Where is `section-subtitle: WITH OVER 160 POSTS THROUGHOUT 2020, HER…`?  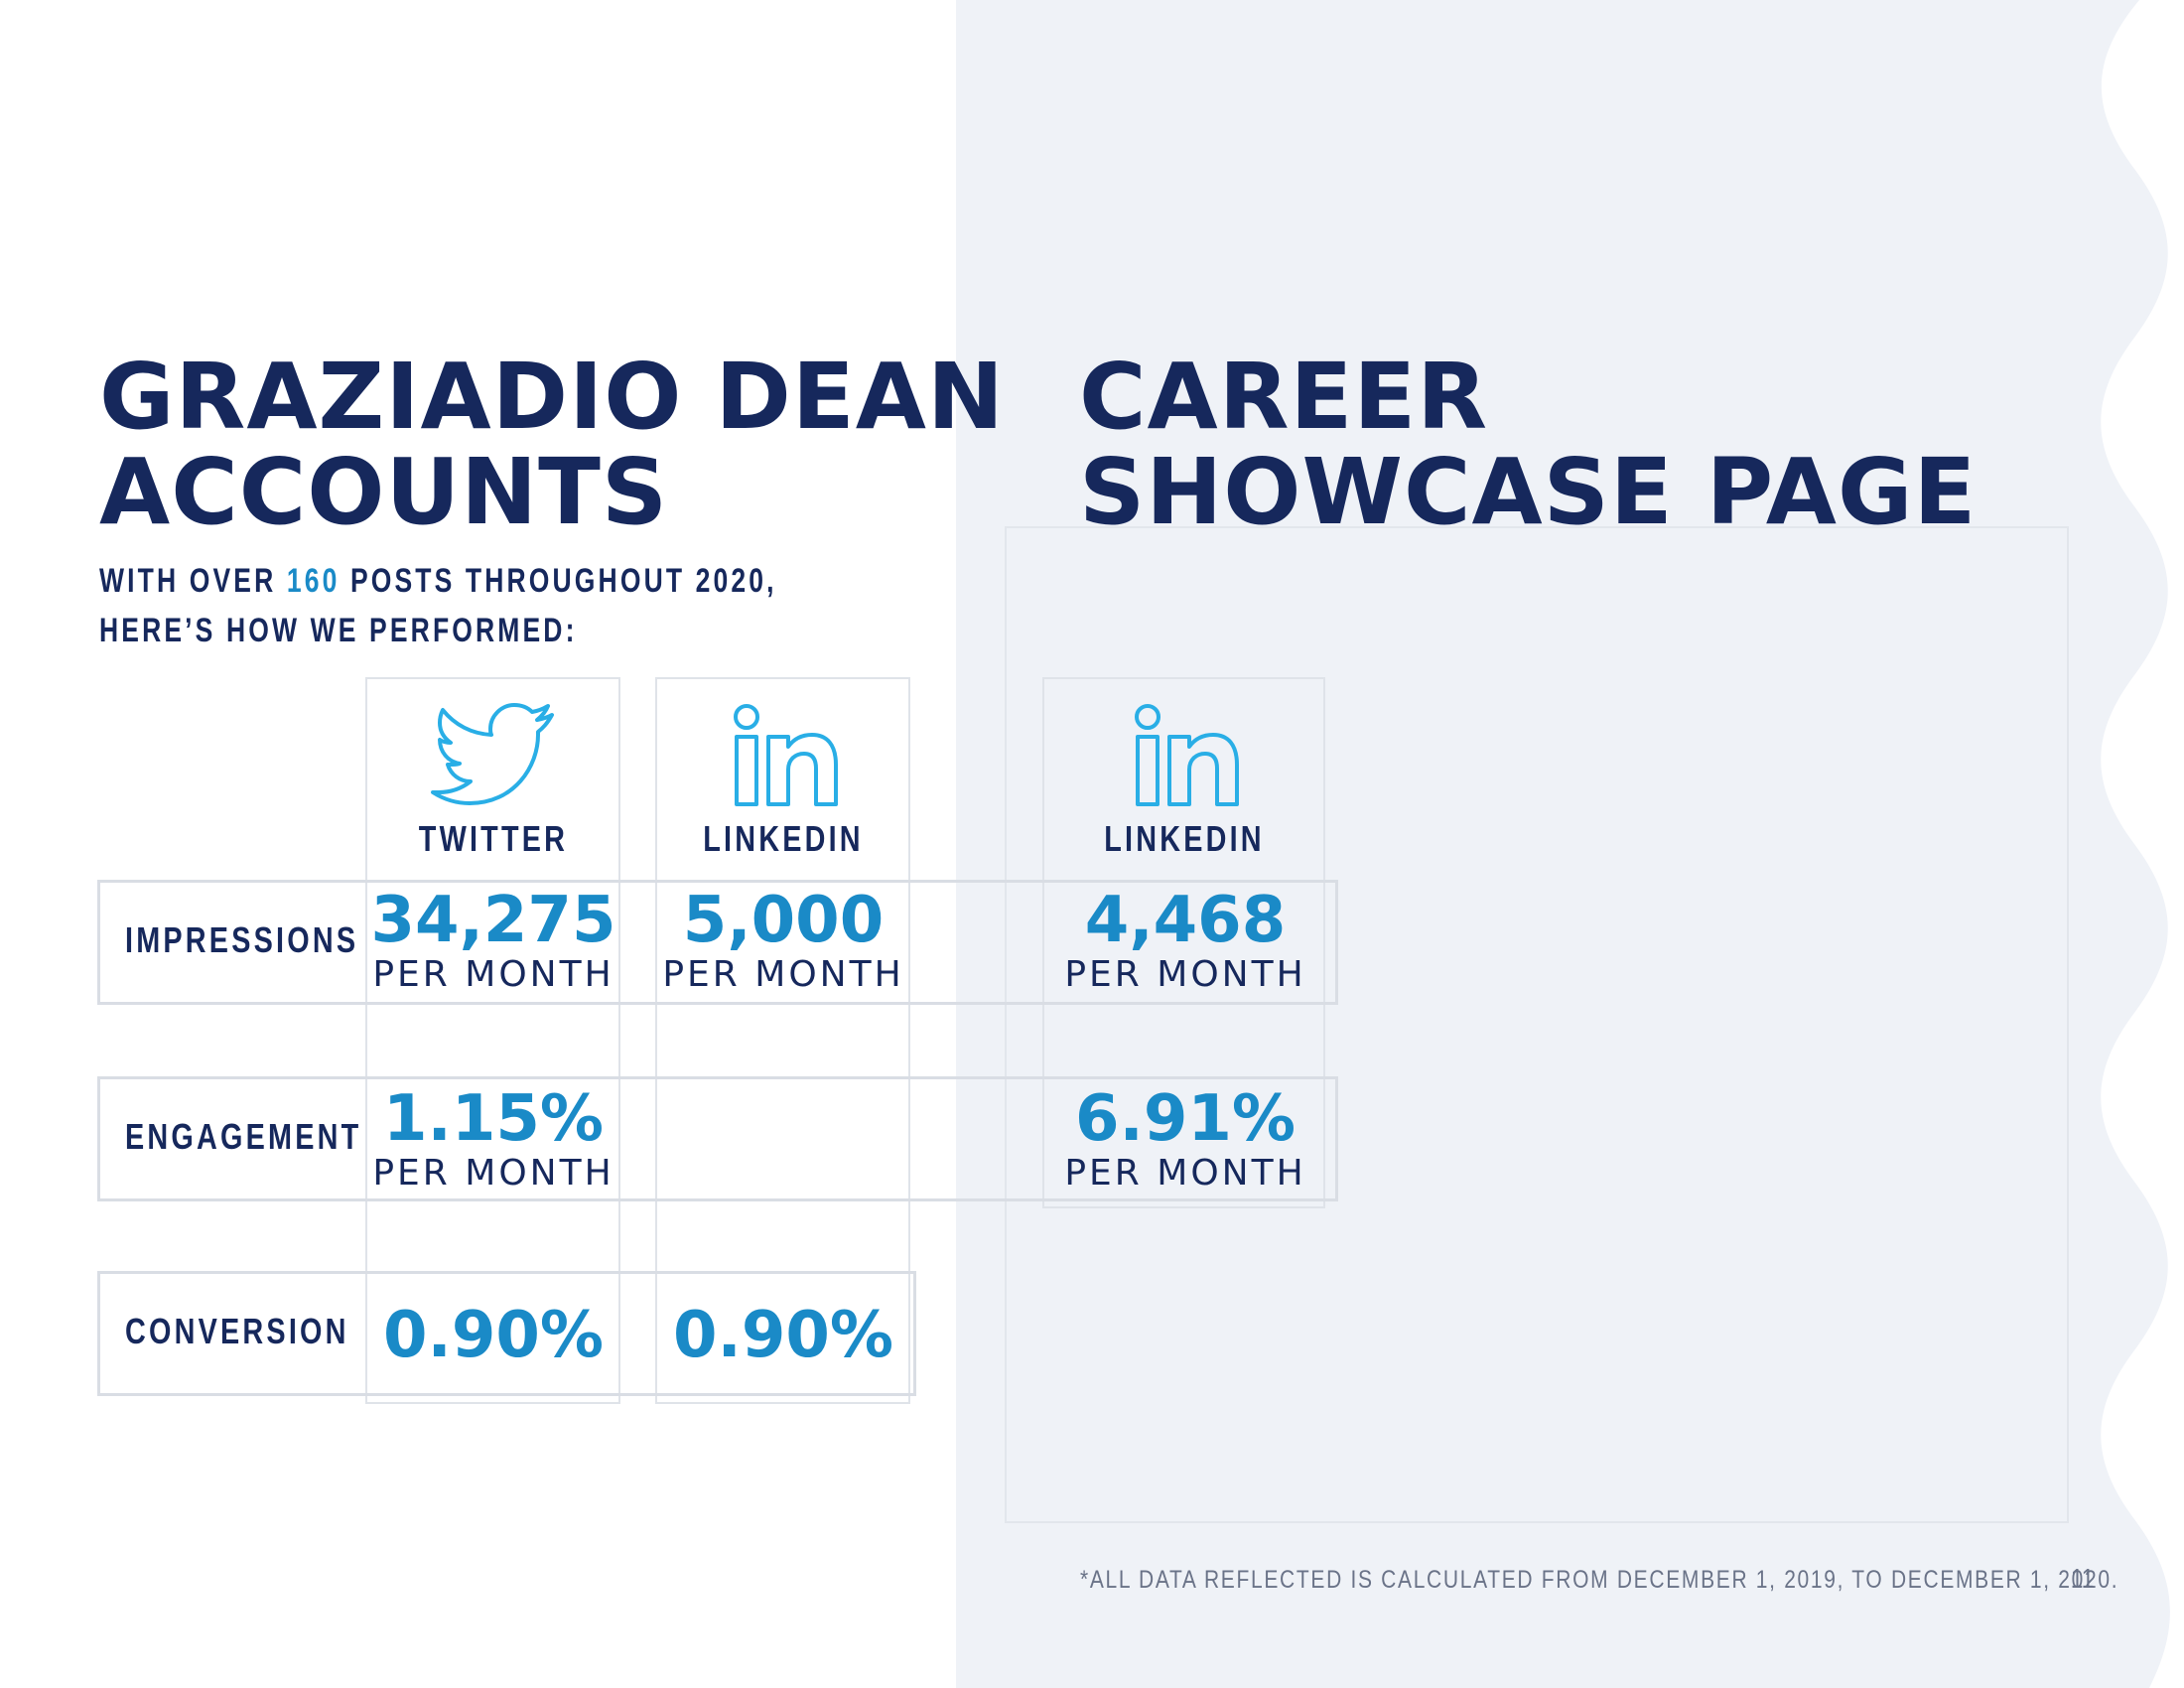 section-subtitle: WITH OVER 160 POSTS THROUGHOUT 2020, HER… is located at coordinates (439, 605).